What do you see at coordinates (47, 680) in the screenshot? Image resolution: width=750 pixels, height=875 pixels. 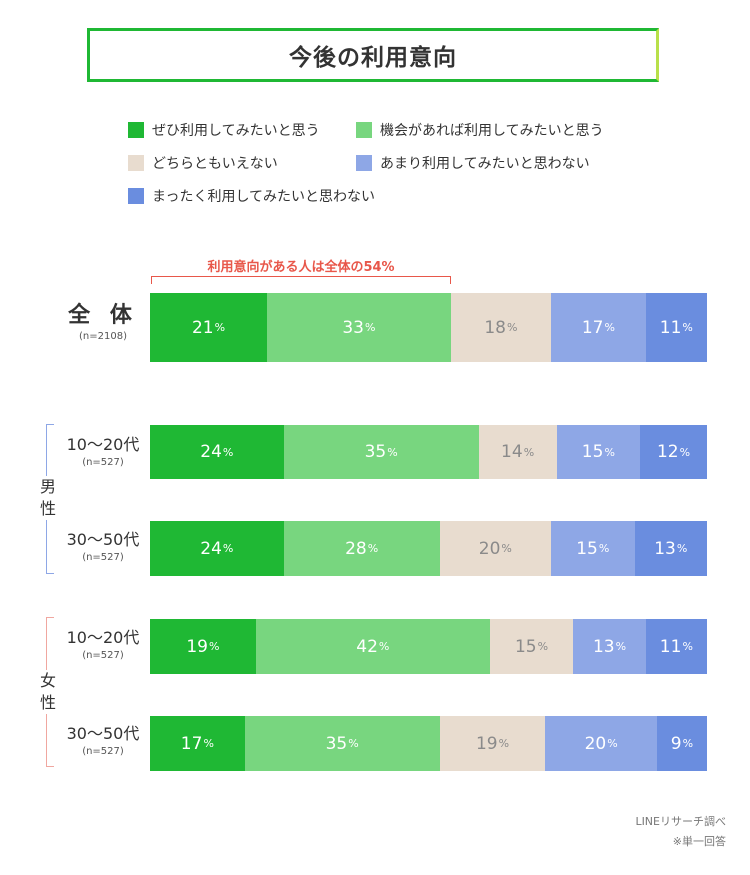 I see `group-label-char: 女` at bounding box center [47, 680].